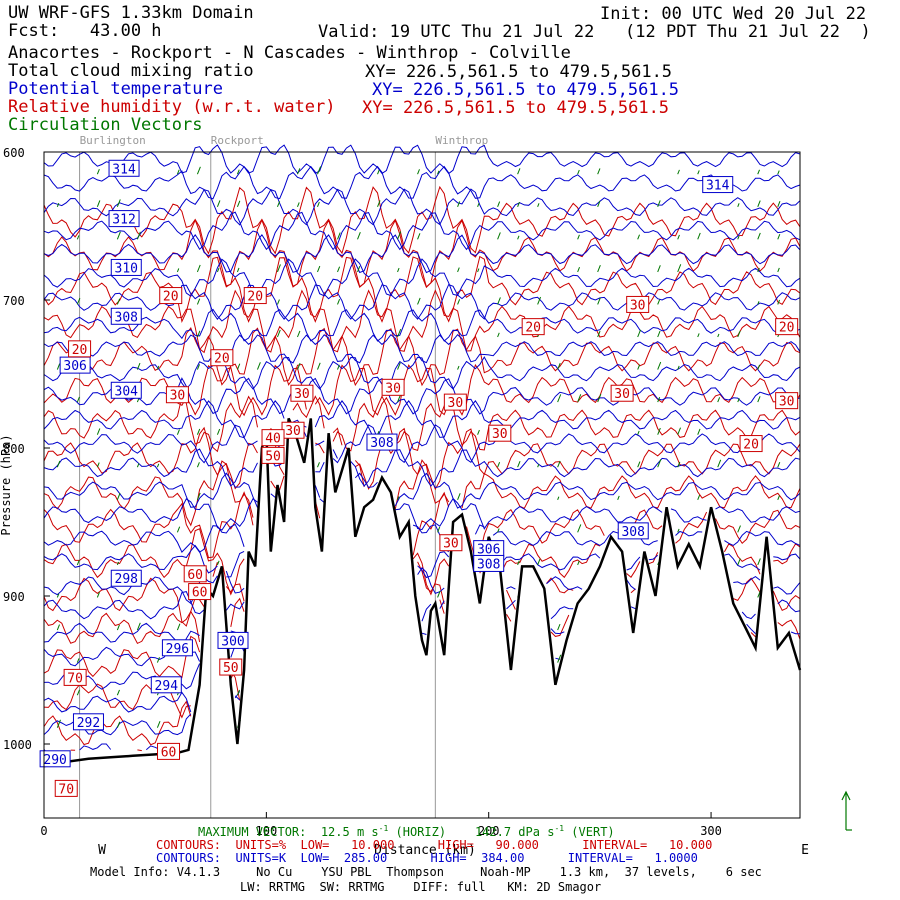 The image size is (900, 900). What do you see at coordinates (113, 140) in the screenshot?
I see `location-label: Burlington` at bounding box center [113, 140].